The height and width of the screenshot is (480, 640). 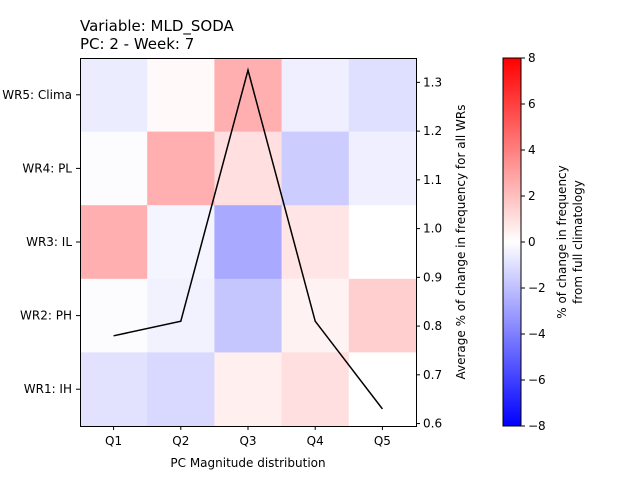 What do you see at coordinates (157, 26) in the screenshot?
I see `chart-title-line1: Variable: MLD_SODA` at bounding box center [157, 26].